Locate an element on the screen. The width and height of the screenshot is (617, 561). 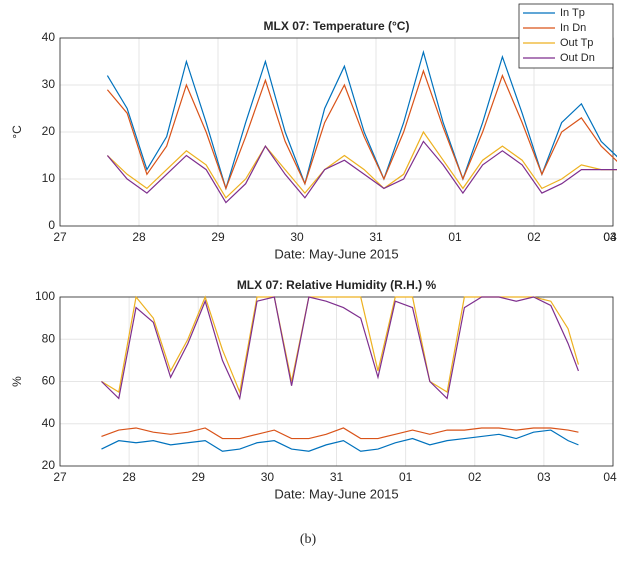
y-tick-label: 30 is located at coordinates (49, 84).